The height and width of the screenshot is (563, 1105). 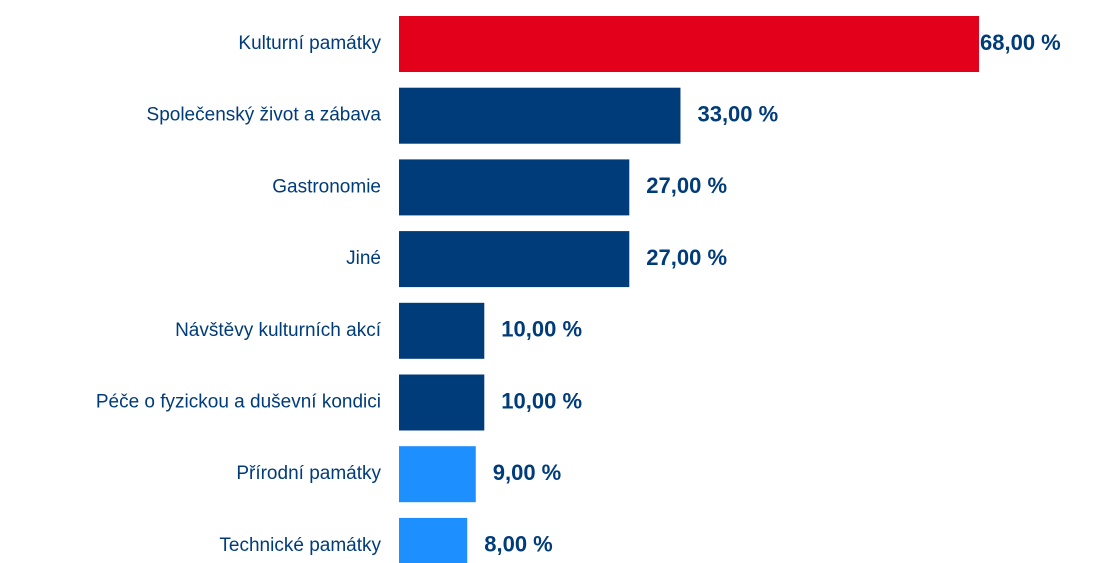 I want to click on value-label: 8,00 %, so click(x=518, y=544).